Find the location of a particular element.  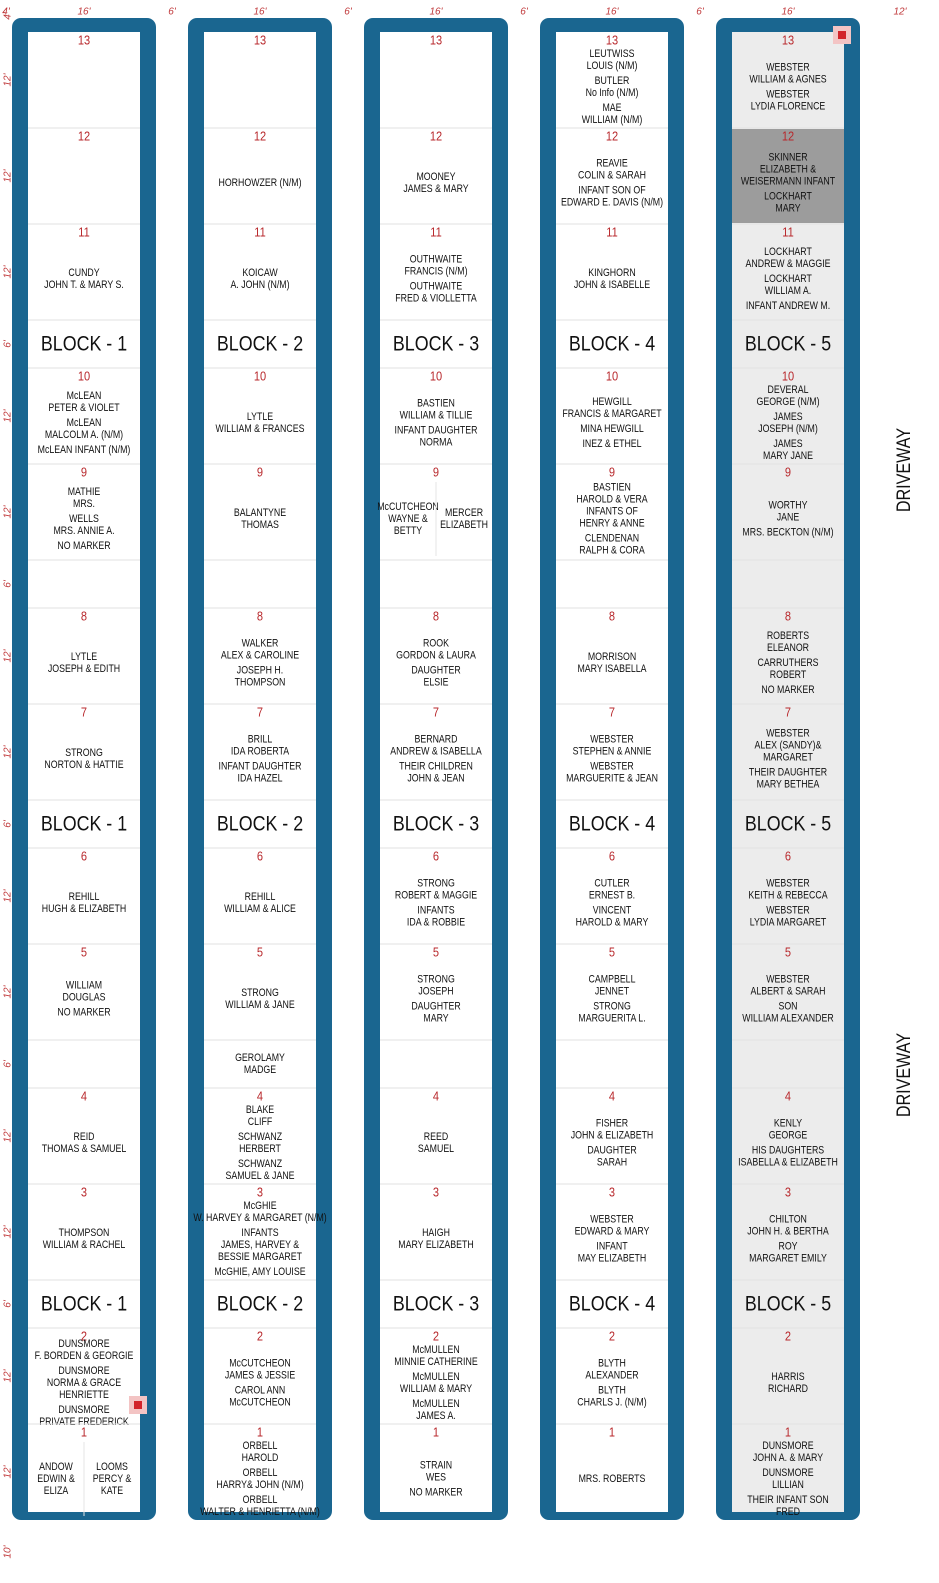

plot-name: A. JOHN (N/M) is located at coordinates (259, 285).